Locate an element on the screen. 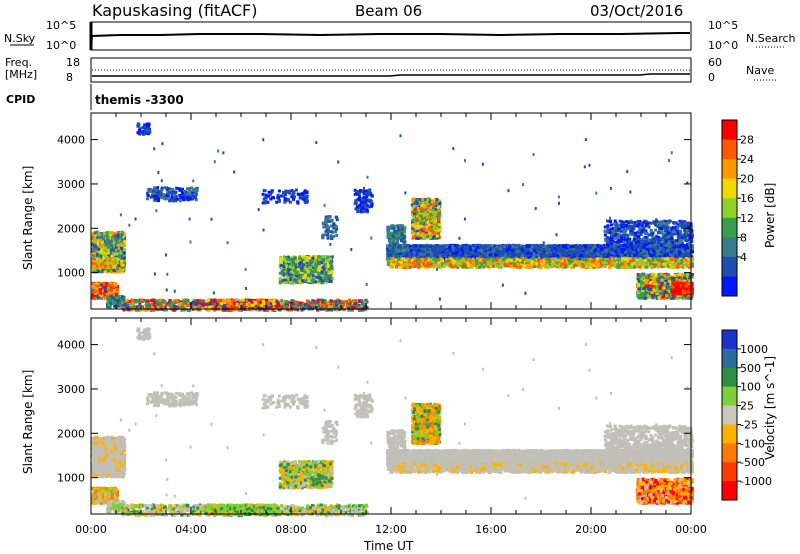 The height and width of the screenshot is (554, 800). cpid-label: CPID is located at coordinates (20, 99).